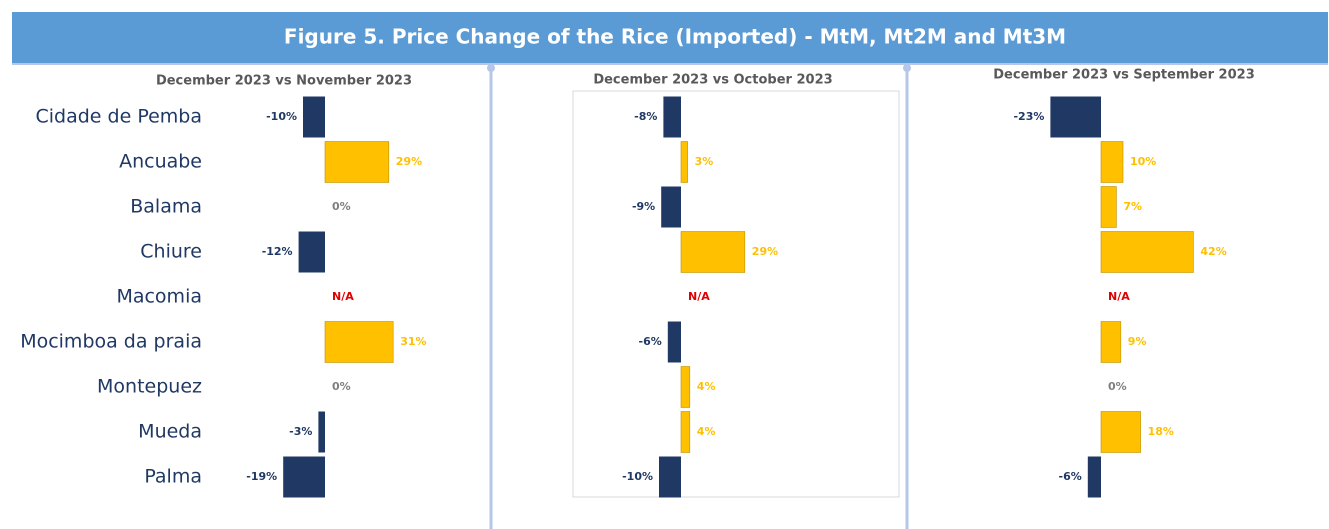  Describe the element at coordinates (284, 81) in the screenshot. I see `panel-subtitle: December 2023 vs November 2023` at that location.